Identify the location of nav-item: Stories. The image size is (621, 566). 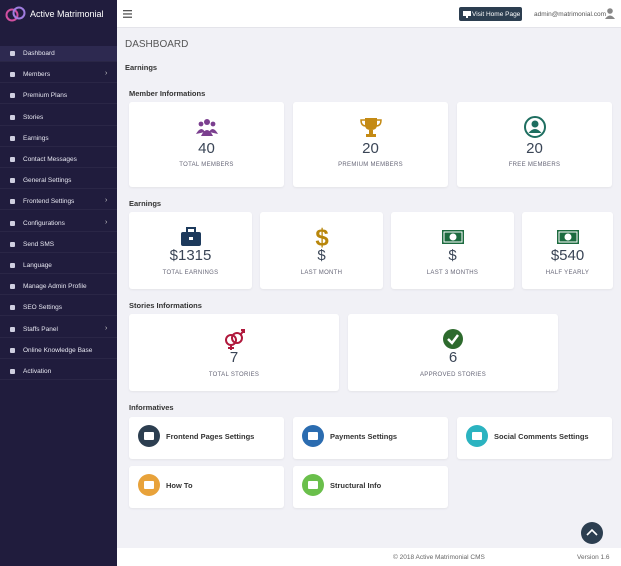
(33, 117).